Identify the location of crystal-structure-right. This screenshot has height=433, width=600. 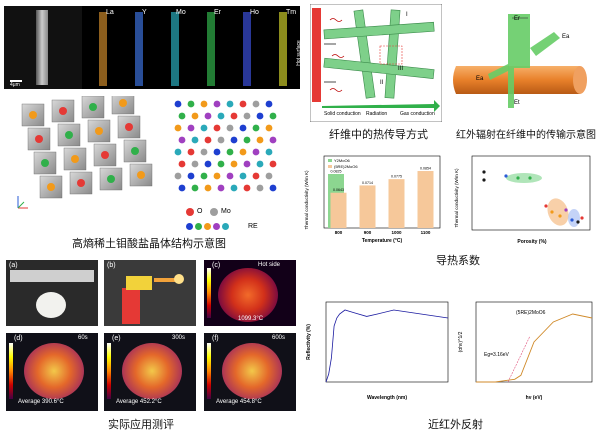
(225, 146).